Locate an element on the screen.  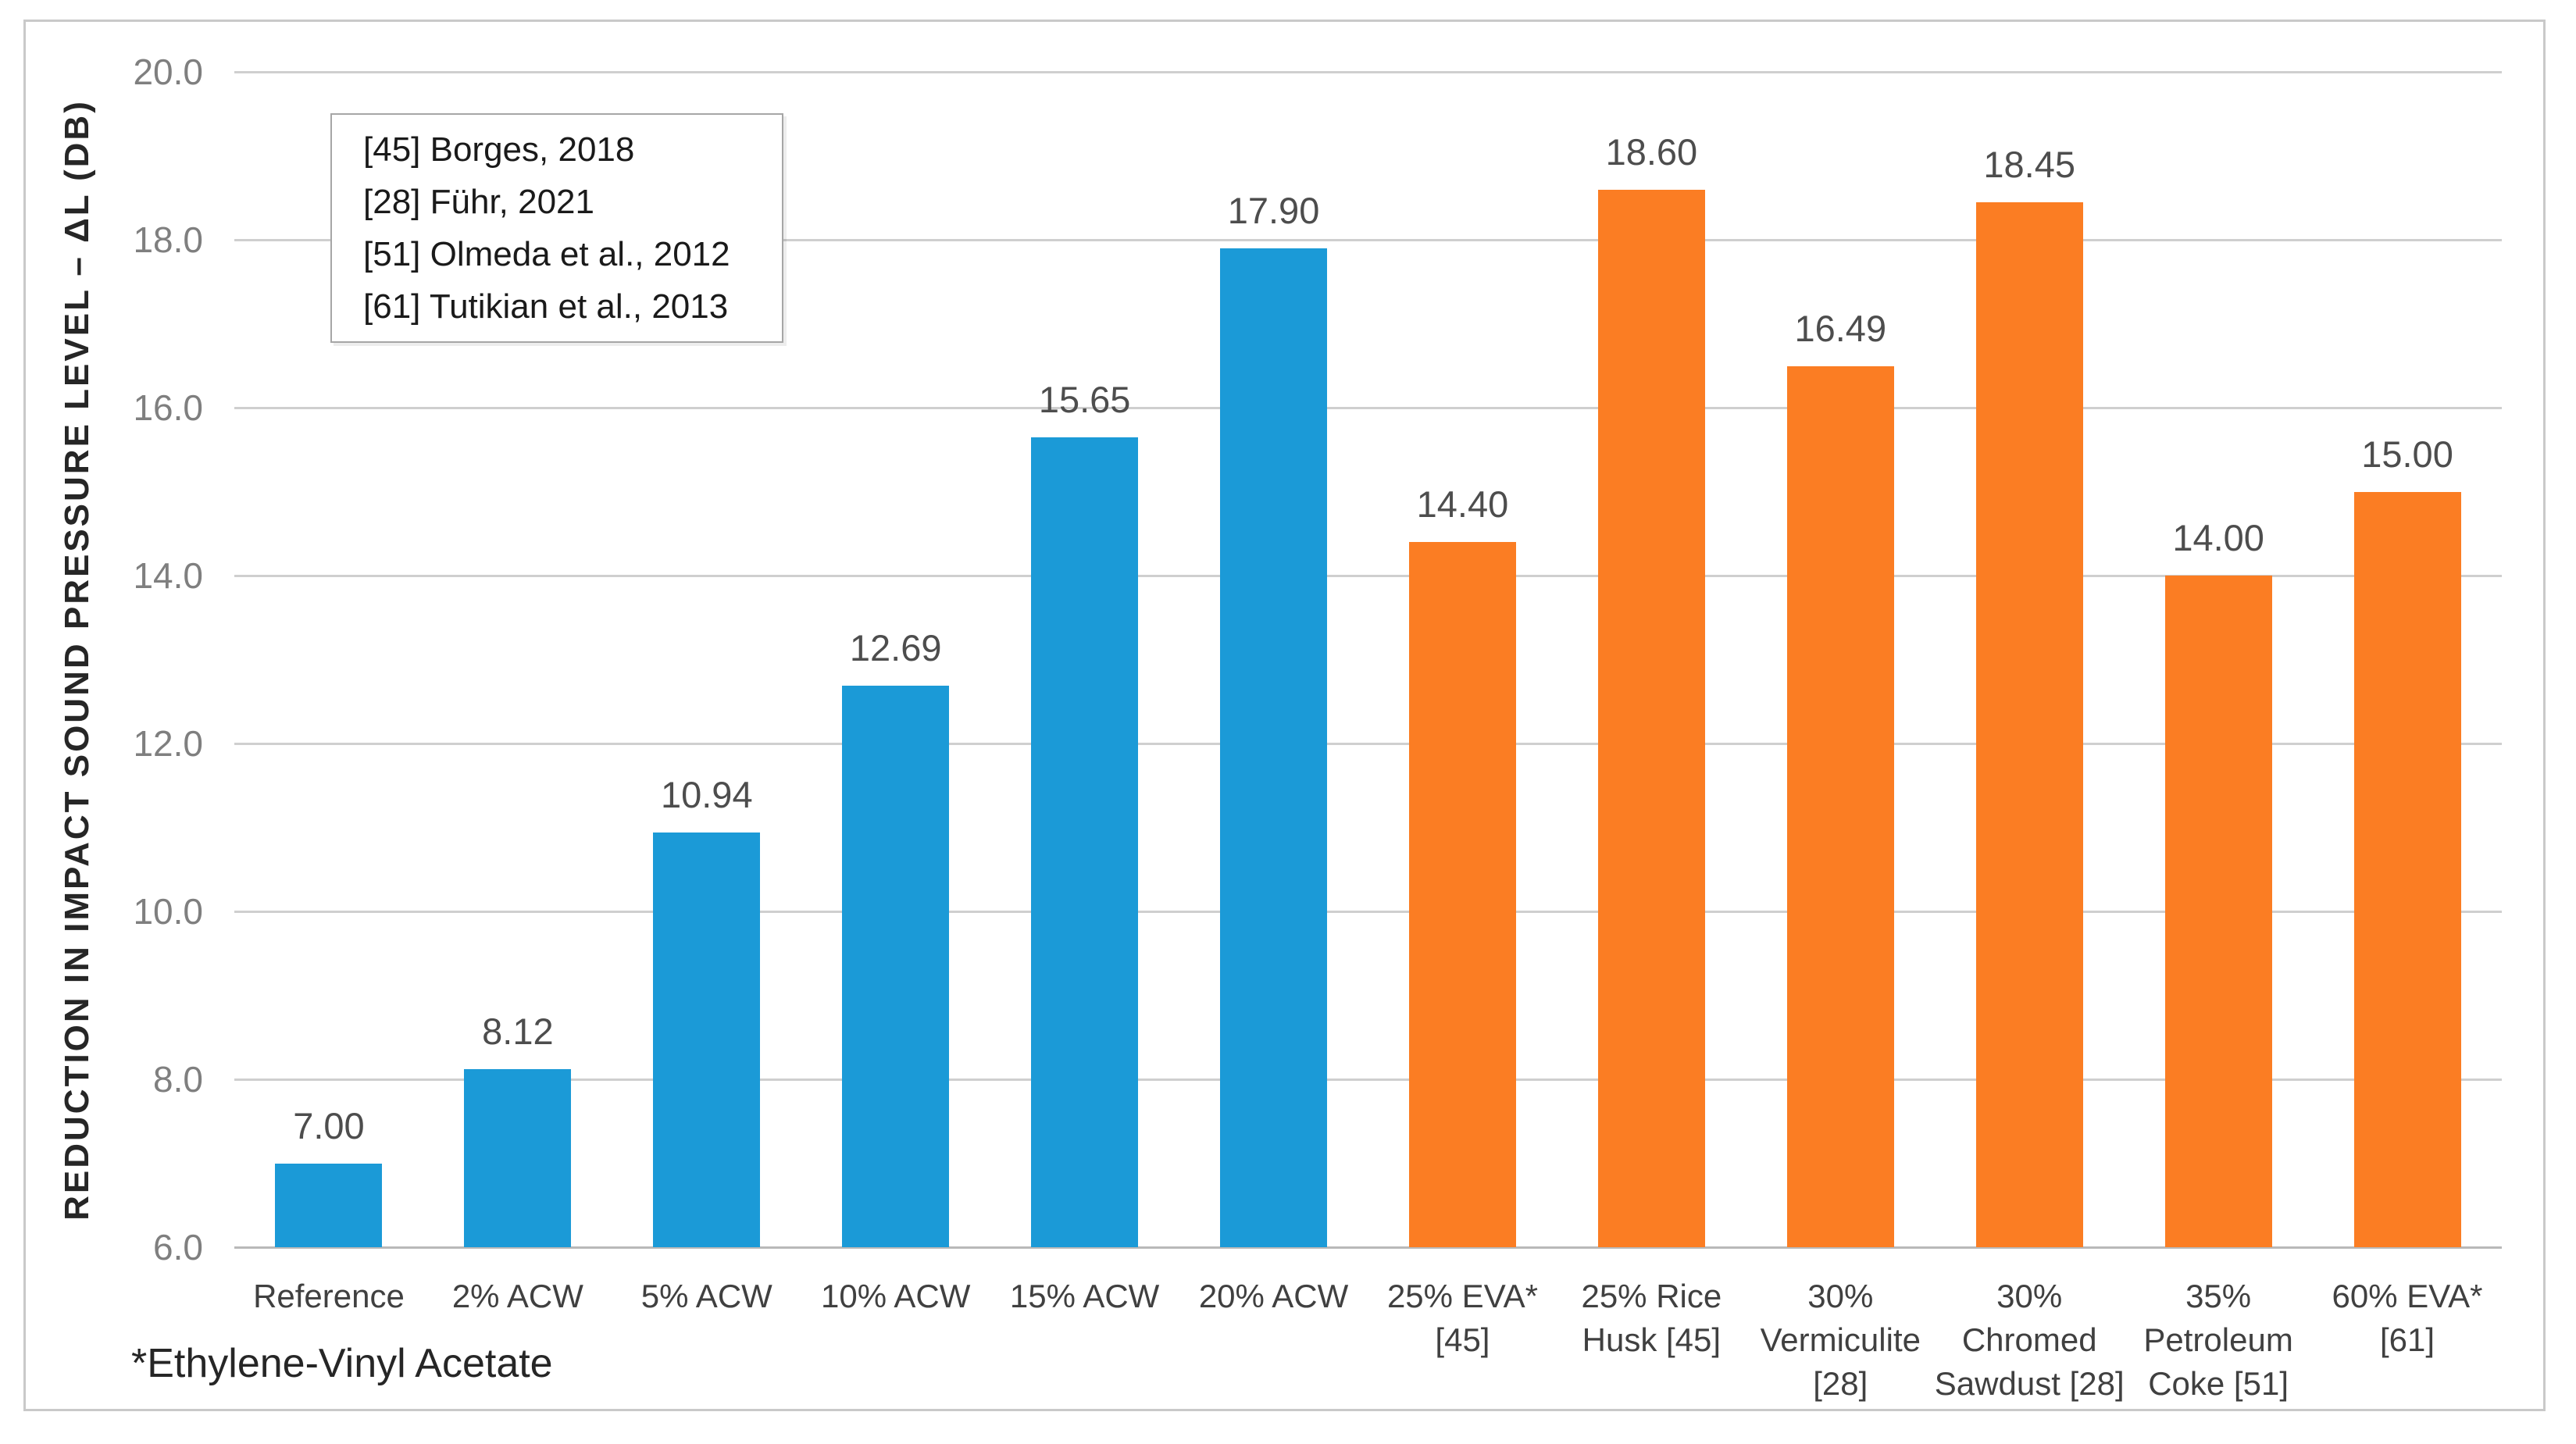
bar-value-label: 18.60 is located at coordinates (1651, 151).